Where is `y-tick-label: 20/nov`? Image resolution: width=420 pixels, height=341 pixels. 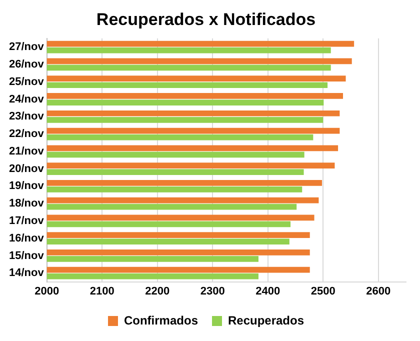
y-tick-label: 20/nov is located at coordinates (26, 168).